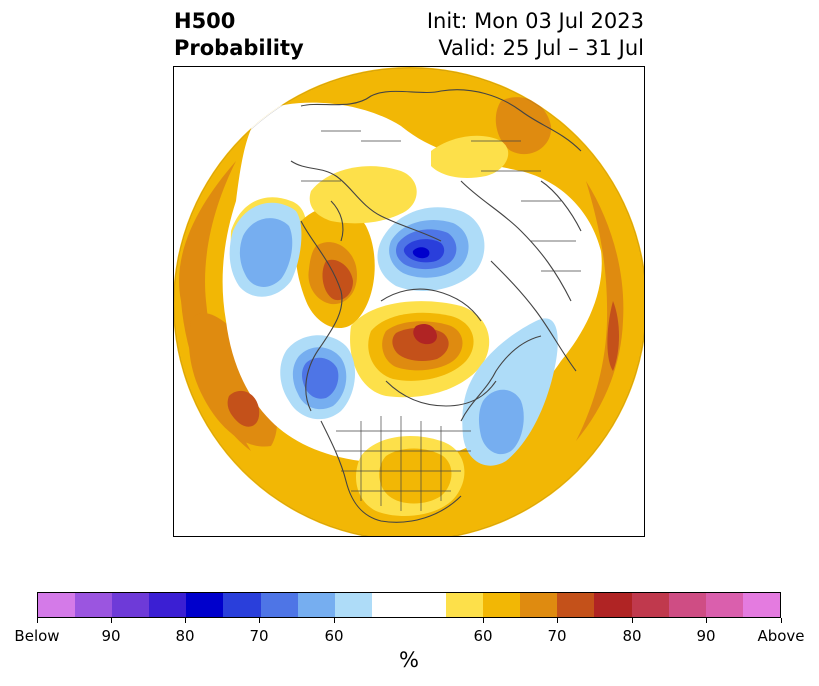 The width and height of the screenshot is (819, 686). Describe the element at coordinates (243, 408) in the screenshot. I see `field-rust-far-west` at that location.